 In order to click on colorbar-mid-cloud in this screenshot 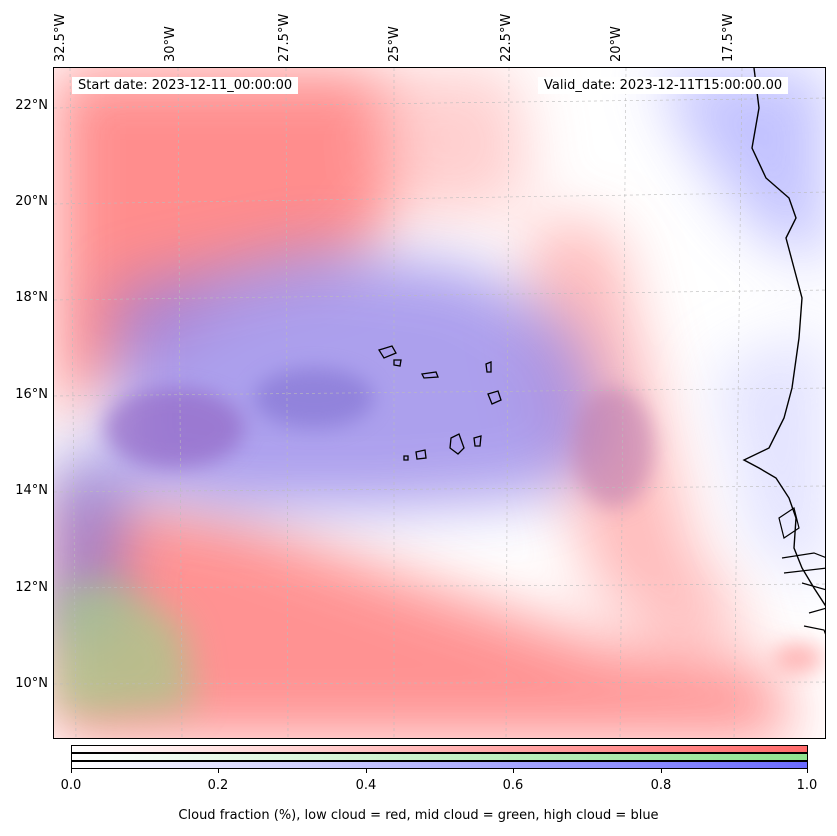, I will do `click(439, 757)`.